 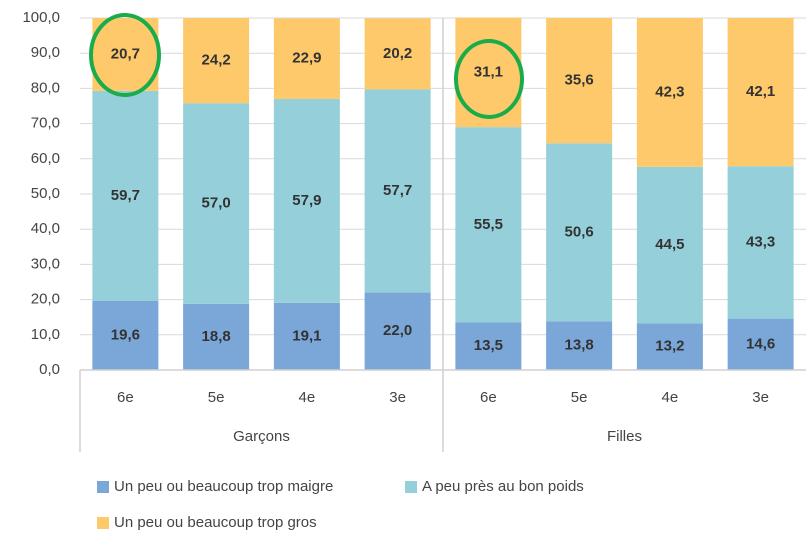 I want to click on data-label: 19,6, so click(x=125, y=334).